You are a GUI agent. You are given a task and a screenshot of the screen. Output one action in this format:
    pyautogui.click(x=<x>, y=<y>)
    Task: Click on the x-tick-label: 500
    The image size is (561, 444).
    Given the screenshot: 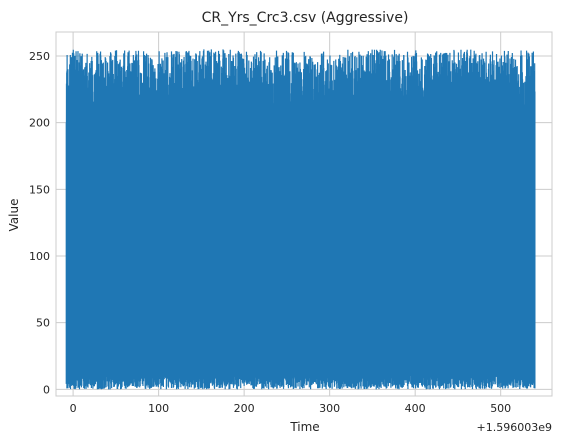 What is the action you would take?
    pyautogui.click(x=500, y=408)
    